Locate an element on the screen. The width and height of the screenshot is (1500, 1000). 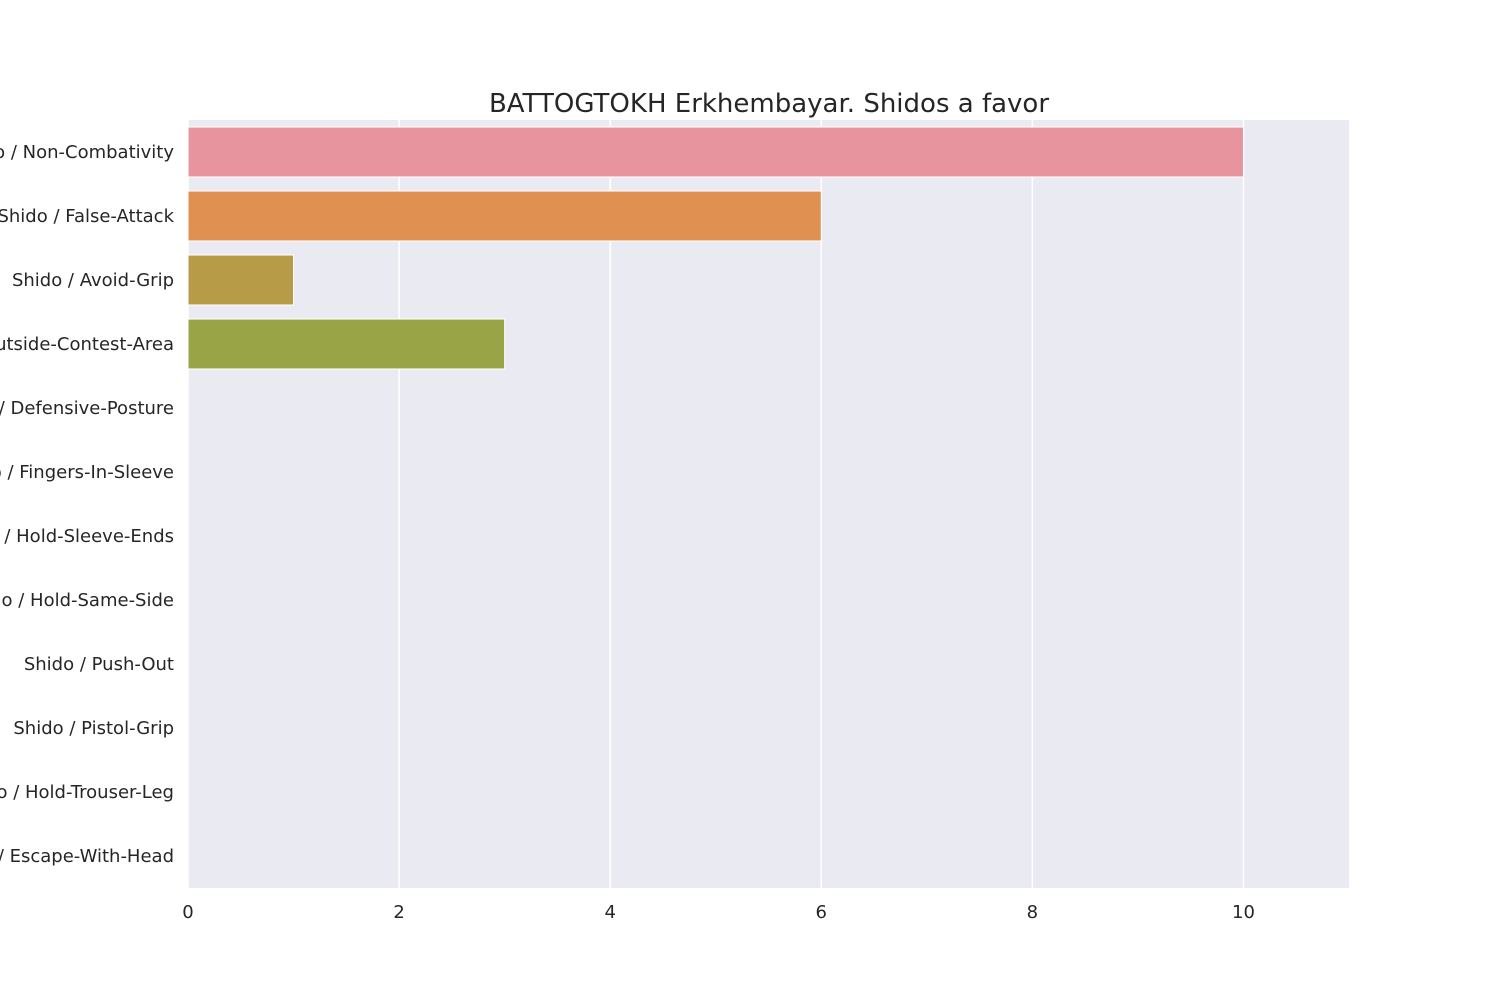
y-tick-label-0: Shido / Non-Combativity is located at coordinates (87, 152).